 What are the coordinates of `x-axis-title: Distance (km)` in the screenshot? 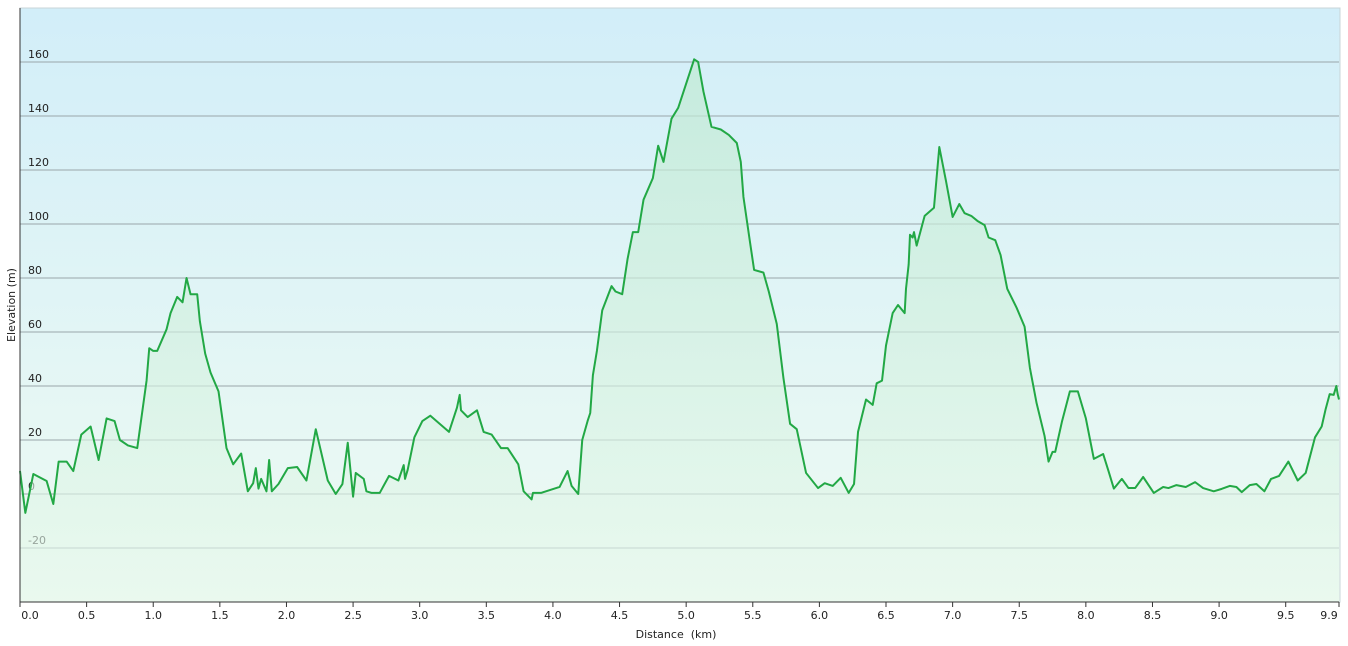 It's located at (676, 634).